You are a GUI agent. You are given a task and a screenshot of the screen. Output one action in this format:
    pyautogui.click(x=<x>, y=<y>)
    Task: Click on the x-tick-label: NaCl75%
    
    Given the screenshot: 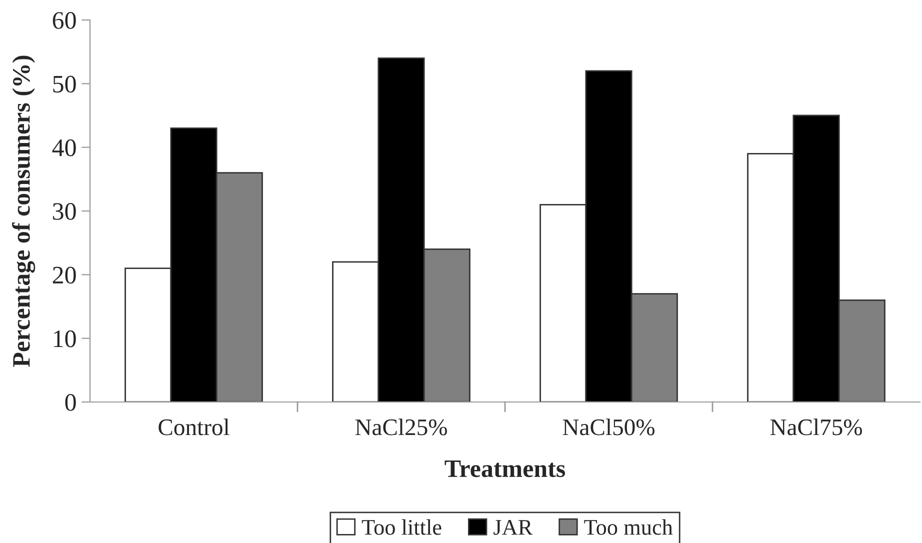 What is the action you would take?
    pyautogui.click(x=816, y=427)
    